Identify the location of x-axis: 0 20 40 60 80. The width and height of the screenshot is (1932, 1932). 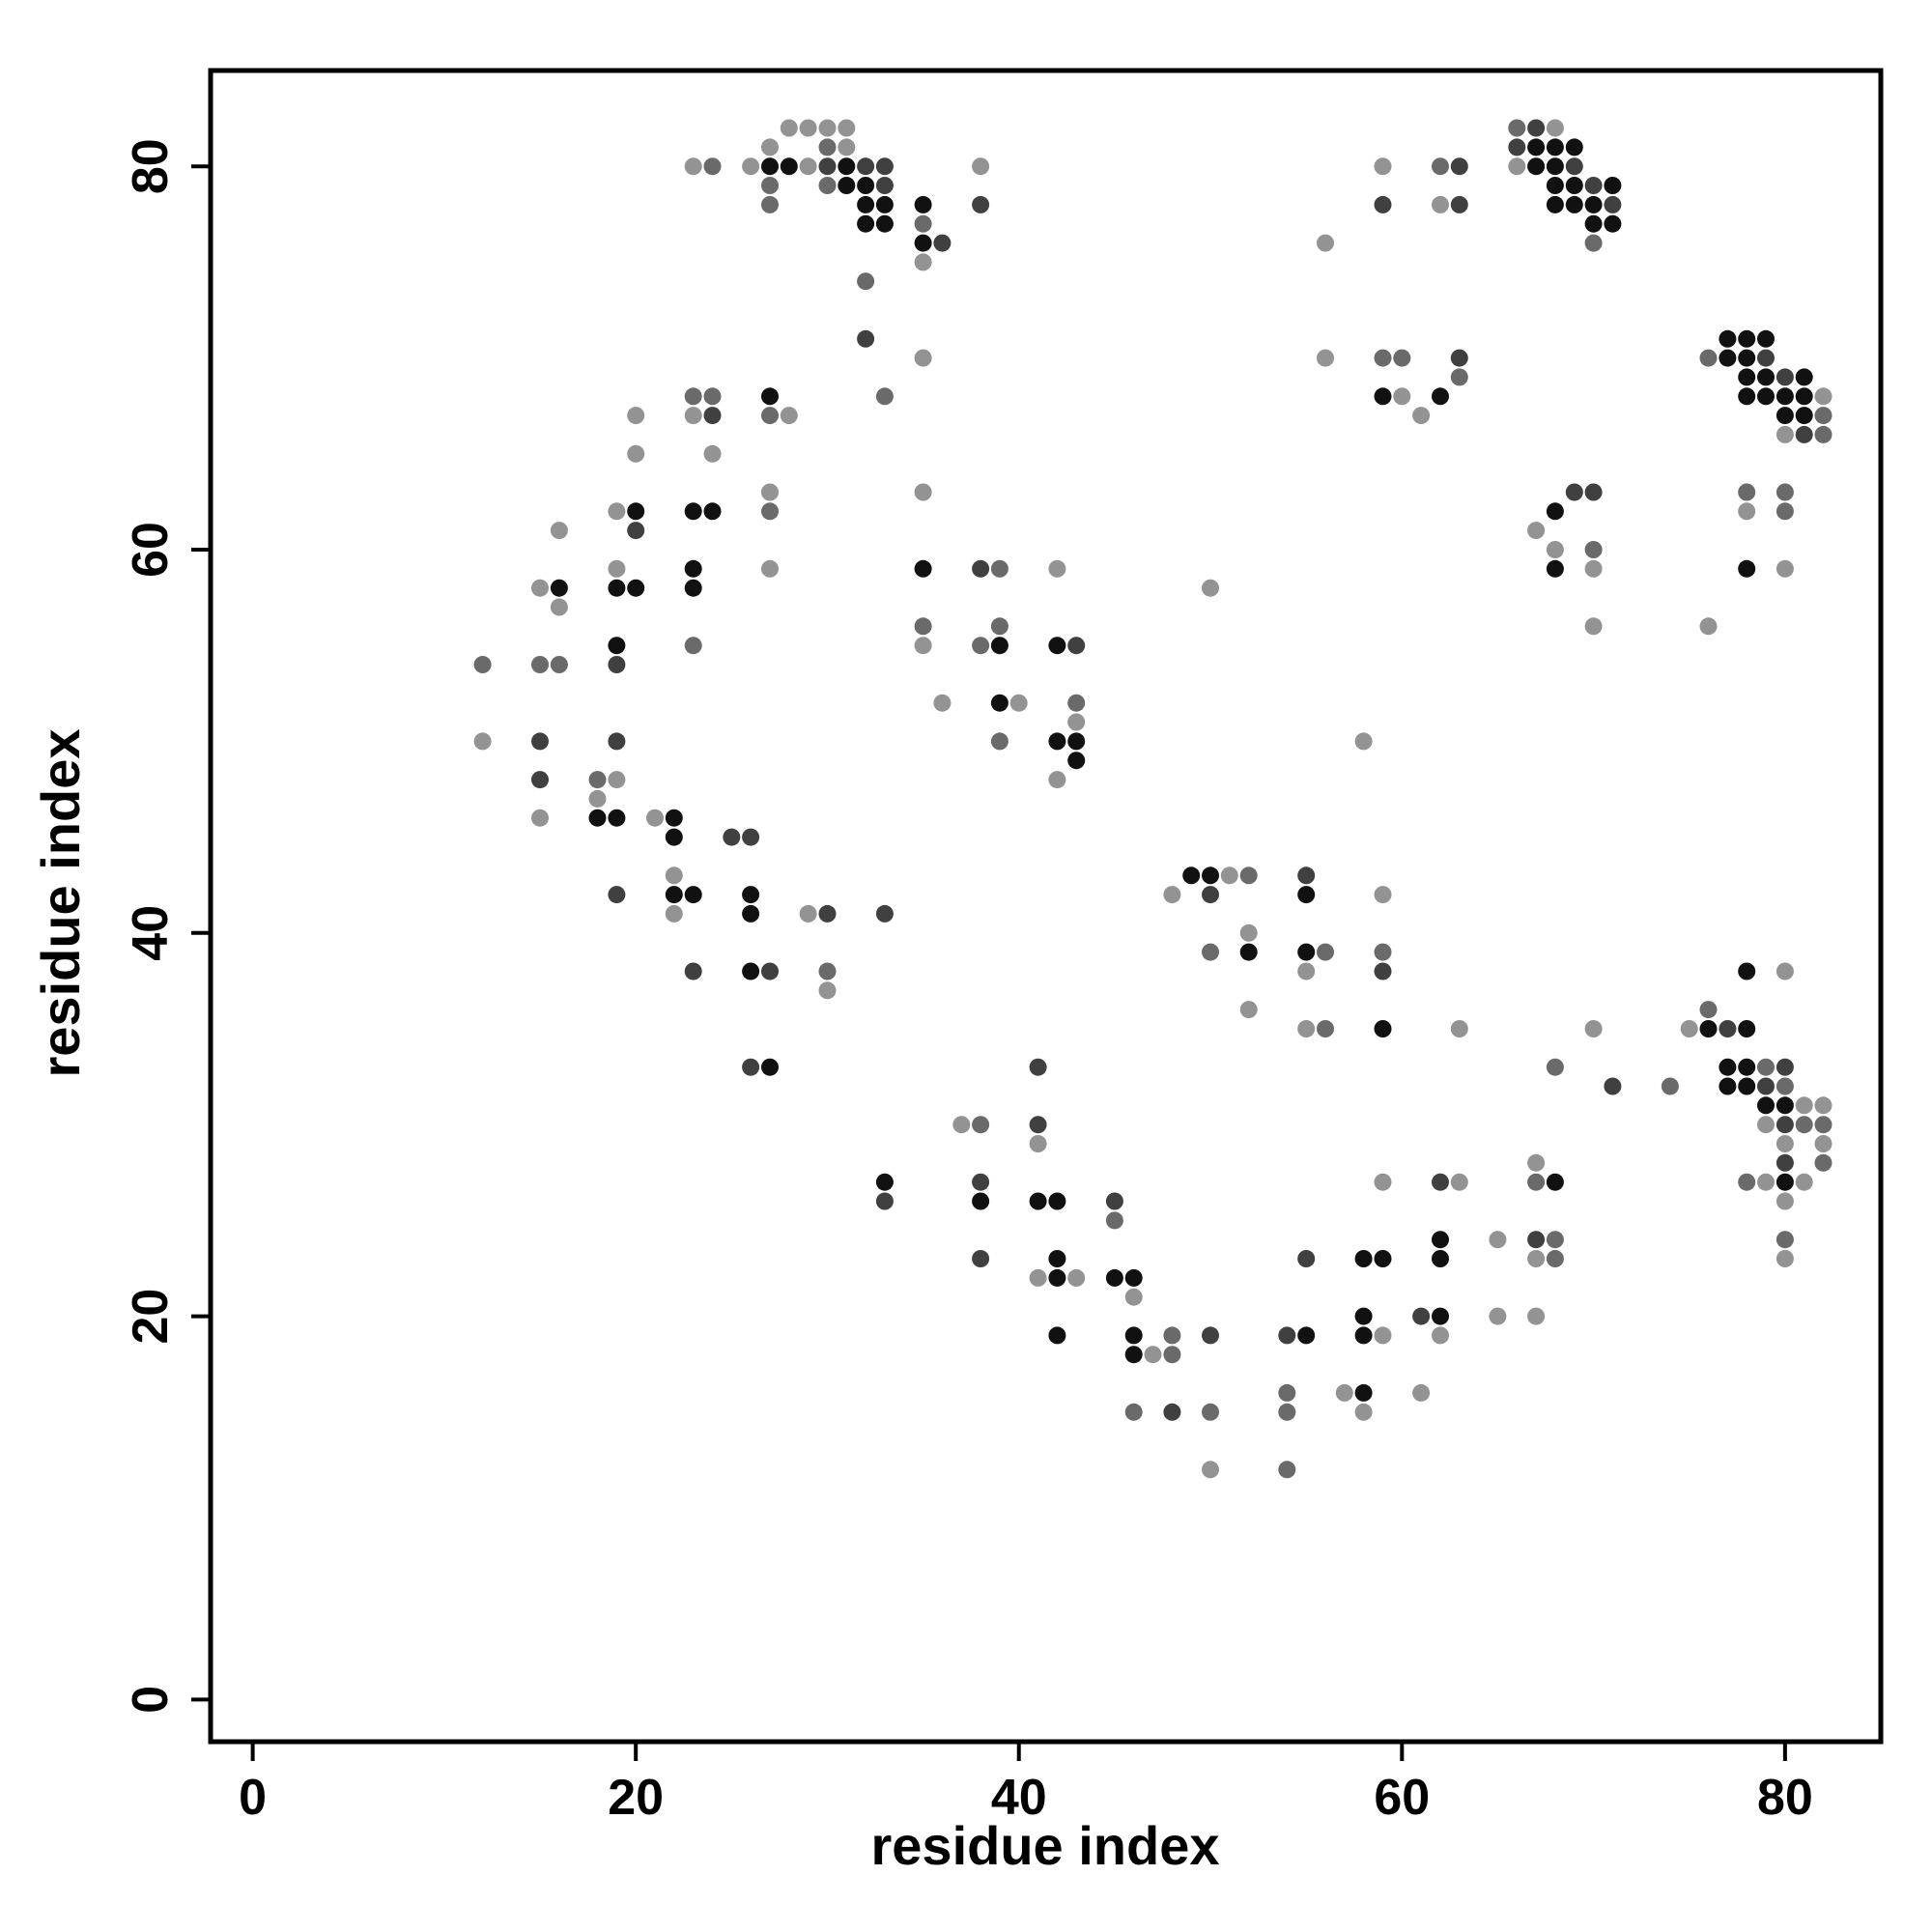
(1026, 1784).